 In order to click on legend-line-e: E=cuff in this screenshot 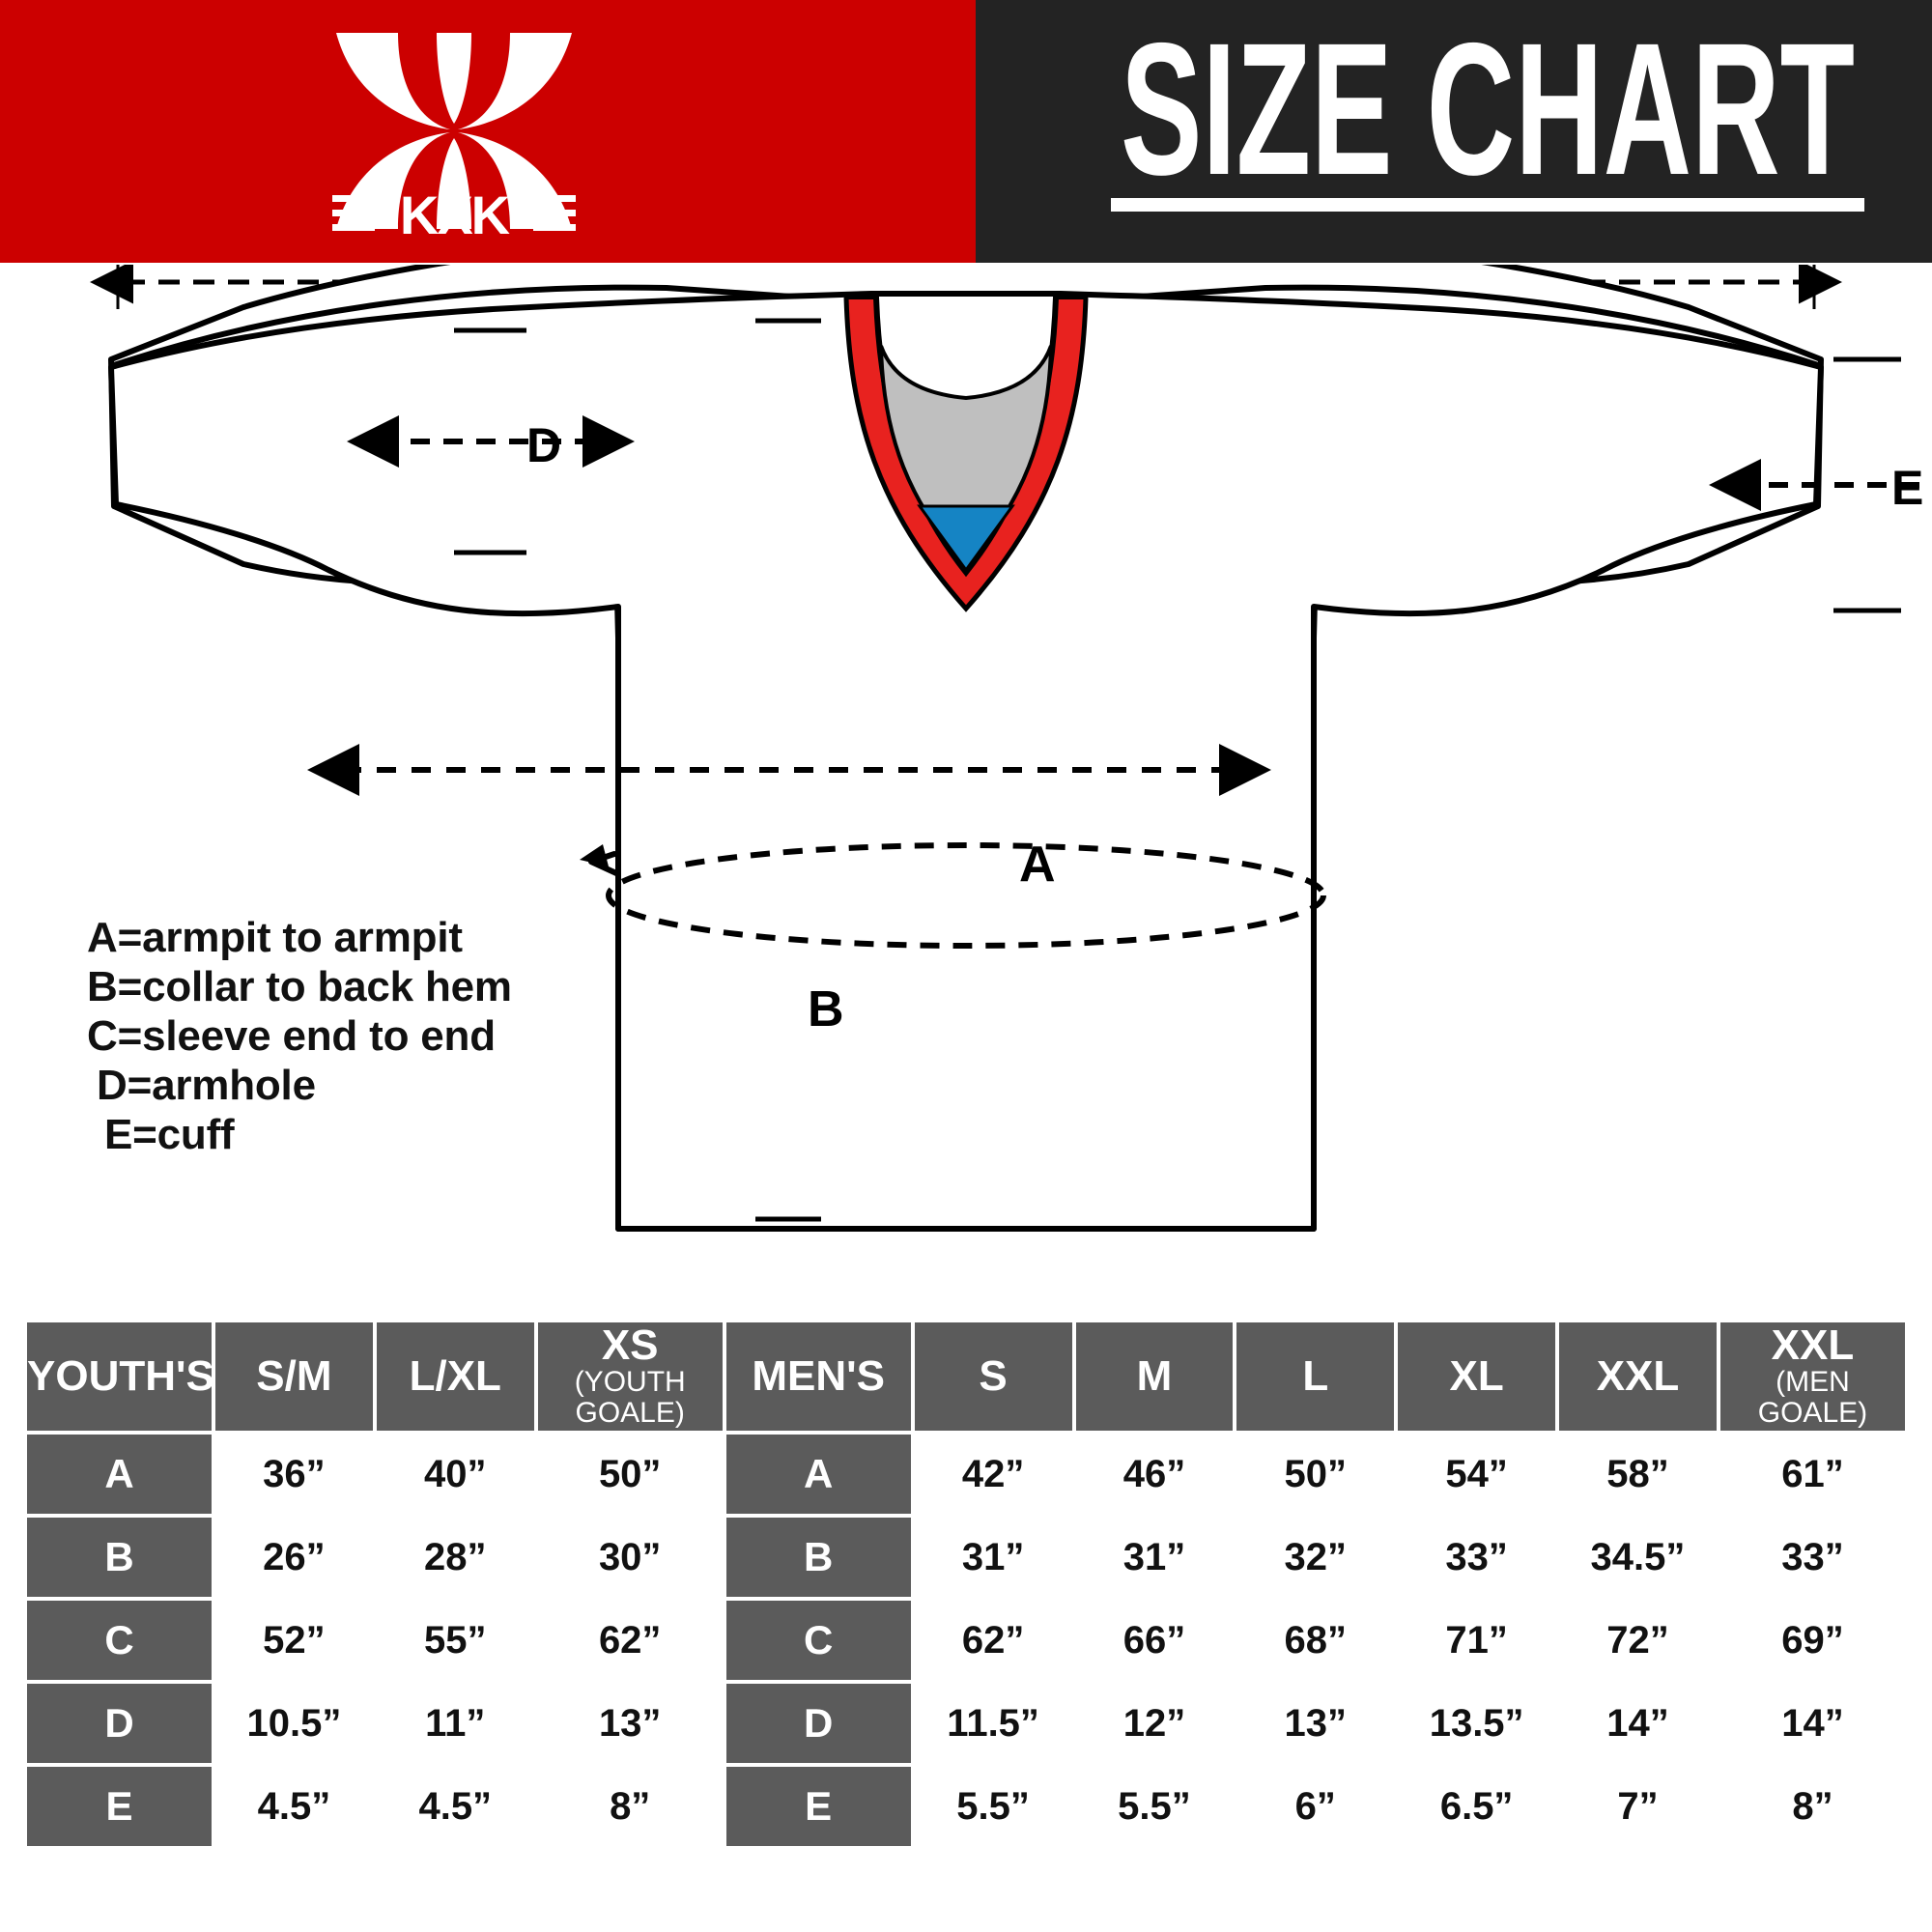, I will do `click(169, 1134)`.